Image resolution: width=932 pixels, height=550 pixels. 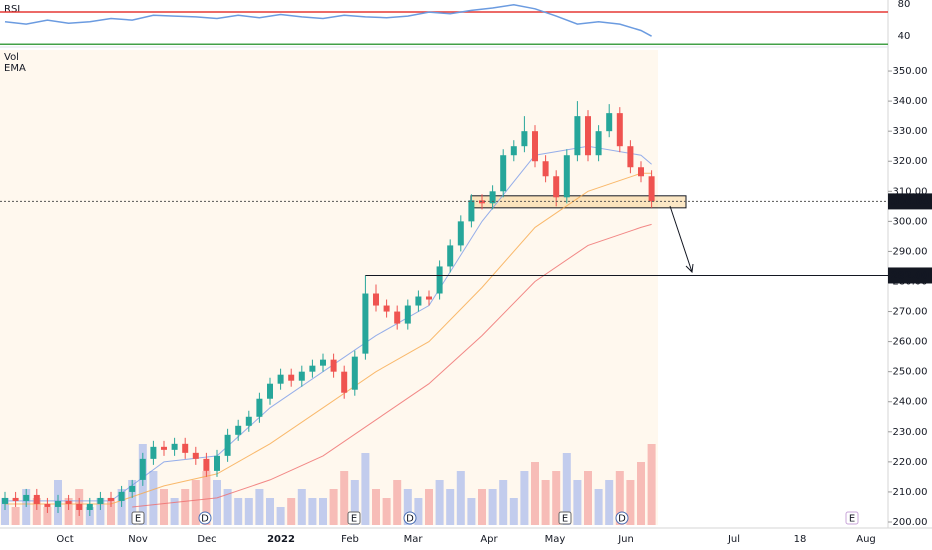 I want to click on y-tick-label: 350.00, so click(x=910, y=71).